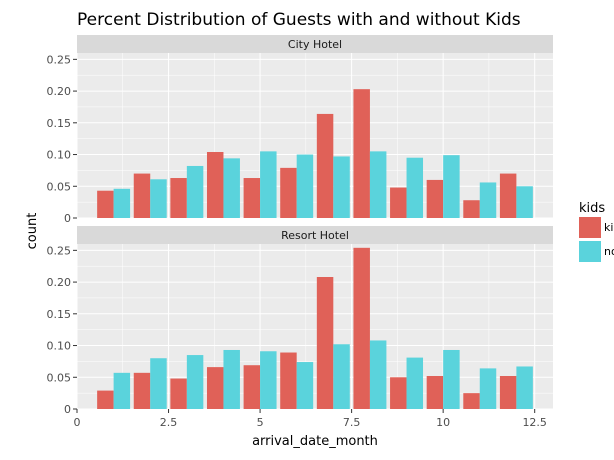  What do you see at coordinates (443, 422) in the screenshot?
I see `x-tick-label: 10` at bounding box center [443, 422].